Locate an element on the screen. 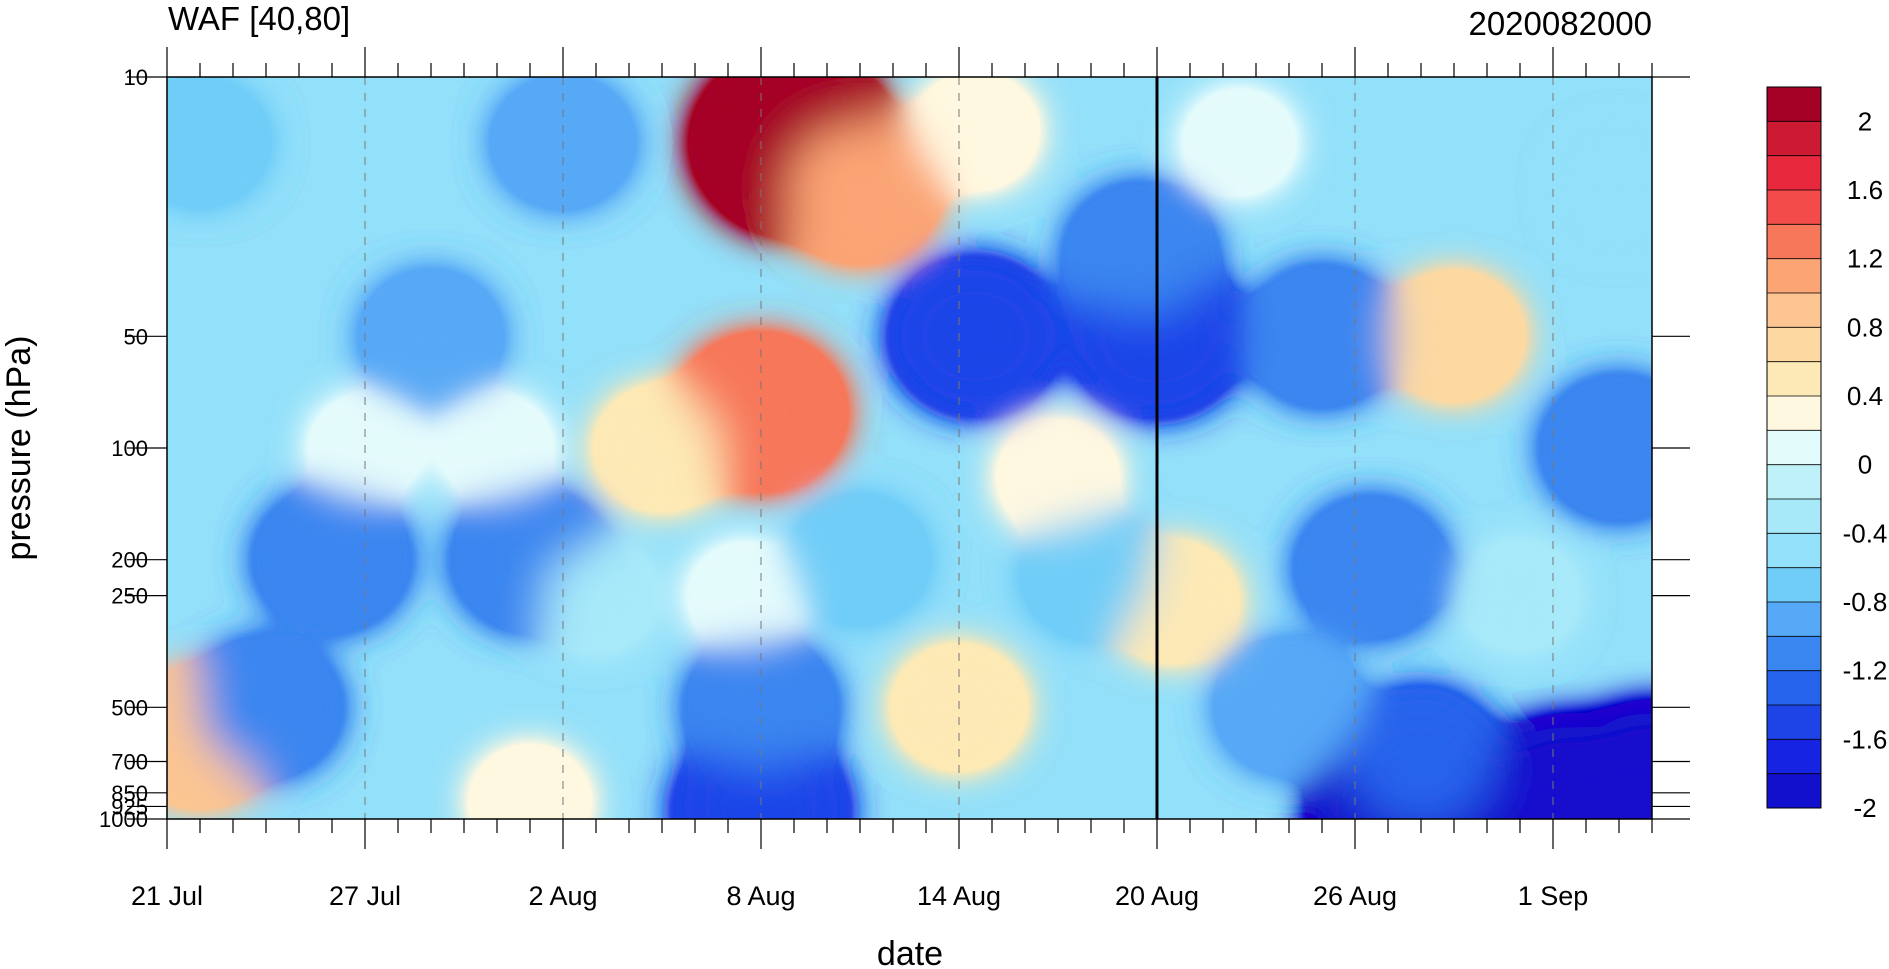 The width and height of the screenshot is (1889, 969). x-tick-label: 2 Aug is located at coordinates (562, 896).